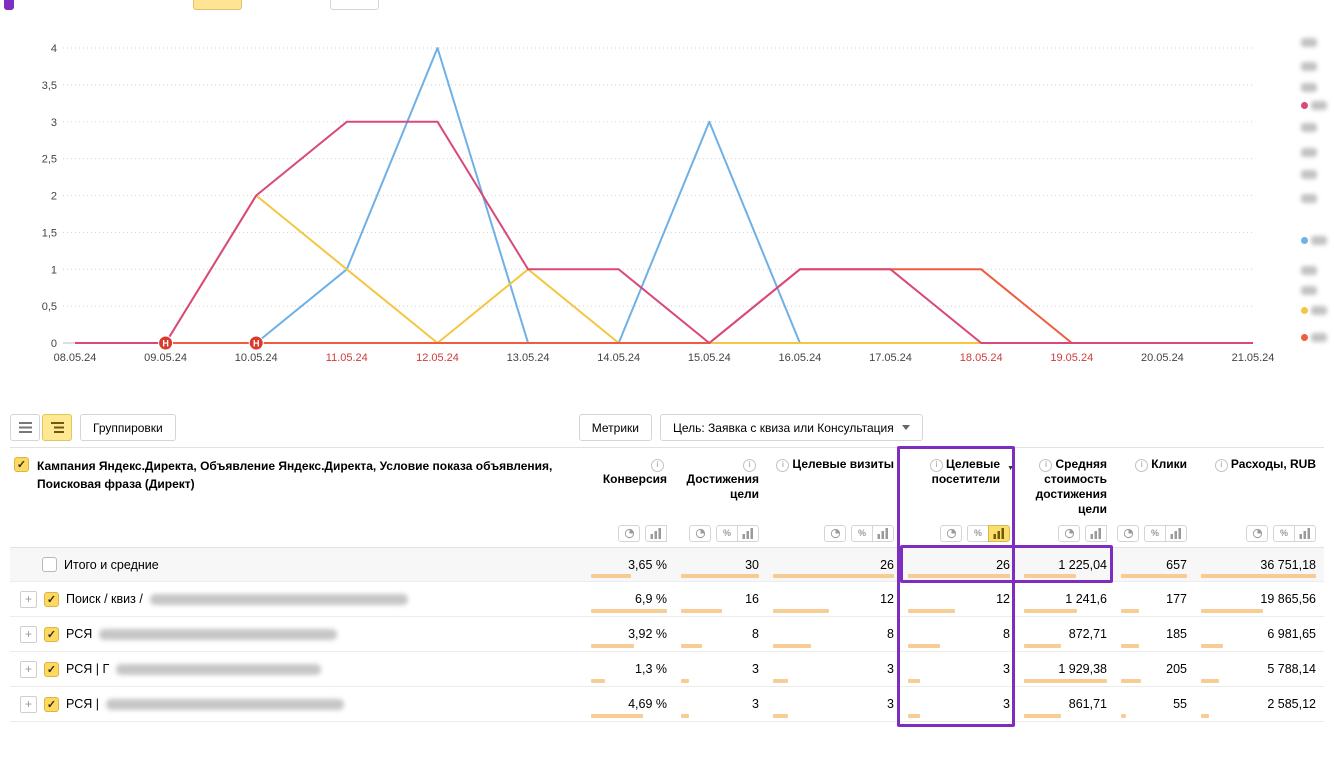 The width and height of the screenshot is (1334, 760). What do you see at coordinates (57, 427) in the screenshot?
I see `tree-view-button` at bounding box center [57, 427].